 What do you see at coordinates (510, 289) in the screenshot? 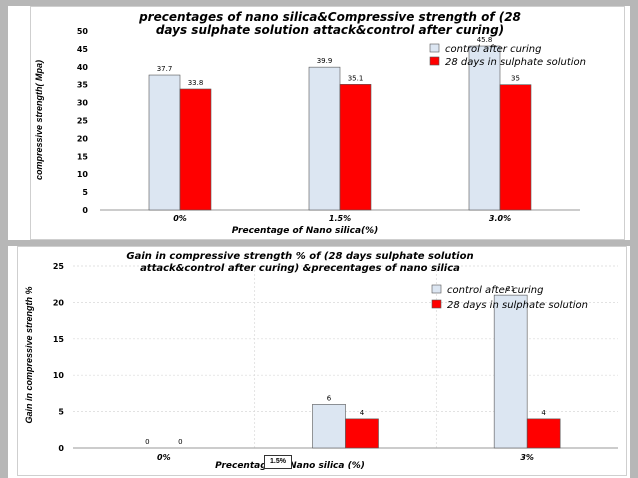
I see `data-label: 21` at bounding box center [510, 289].